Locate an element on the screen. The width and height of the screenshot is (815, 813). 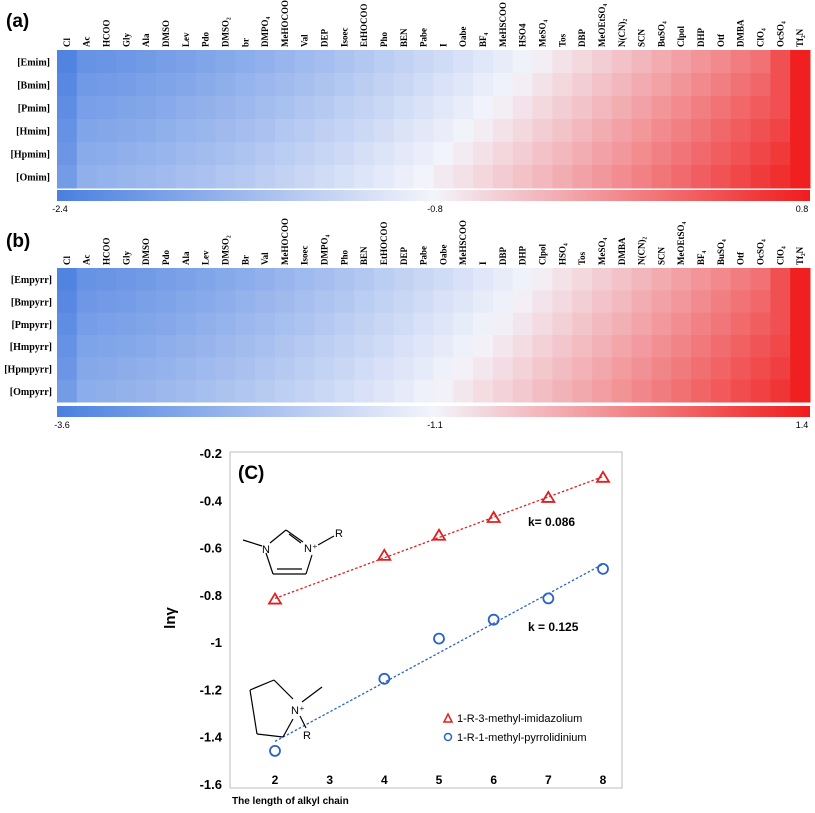
column-label-b-16: EtHOCOO is located at coordinates (384, 243).